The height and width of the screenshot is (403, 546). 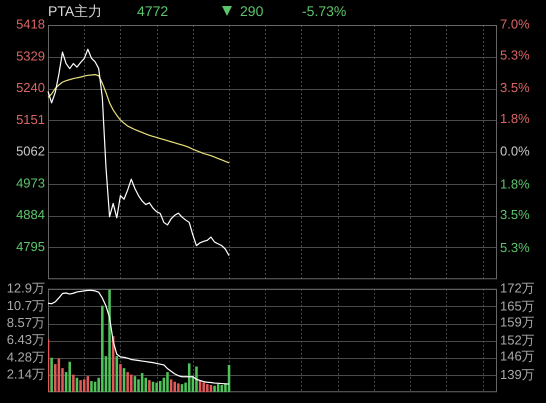 I want to click on y2-tick-label: 172万, so click(x=517, y=288).